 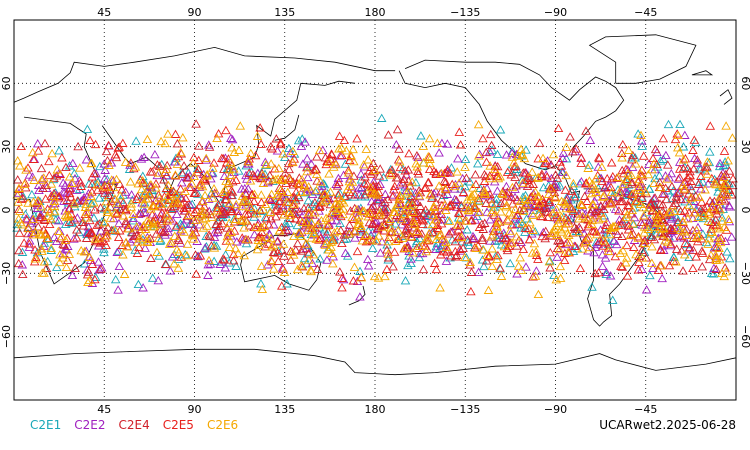 I want to click on lat-tick-right: −60, so click(x=744, y=336).